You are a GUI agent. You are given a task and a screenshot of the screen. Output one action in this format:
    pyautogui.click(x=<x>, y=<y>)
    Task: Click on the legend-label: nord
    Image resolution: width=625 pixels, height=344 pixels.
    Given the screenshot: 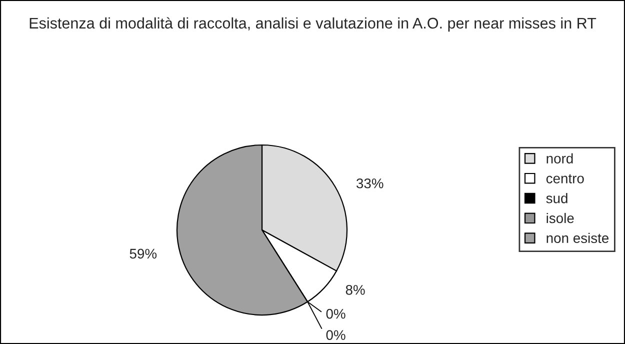 What is the action you would take?
    pyautogui.click(x=559, y=158)
    